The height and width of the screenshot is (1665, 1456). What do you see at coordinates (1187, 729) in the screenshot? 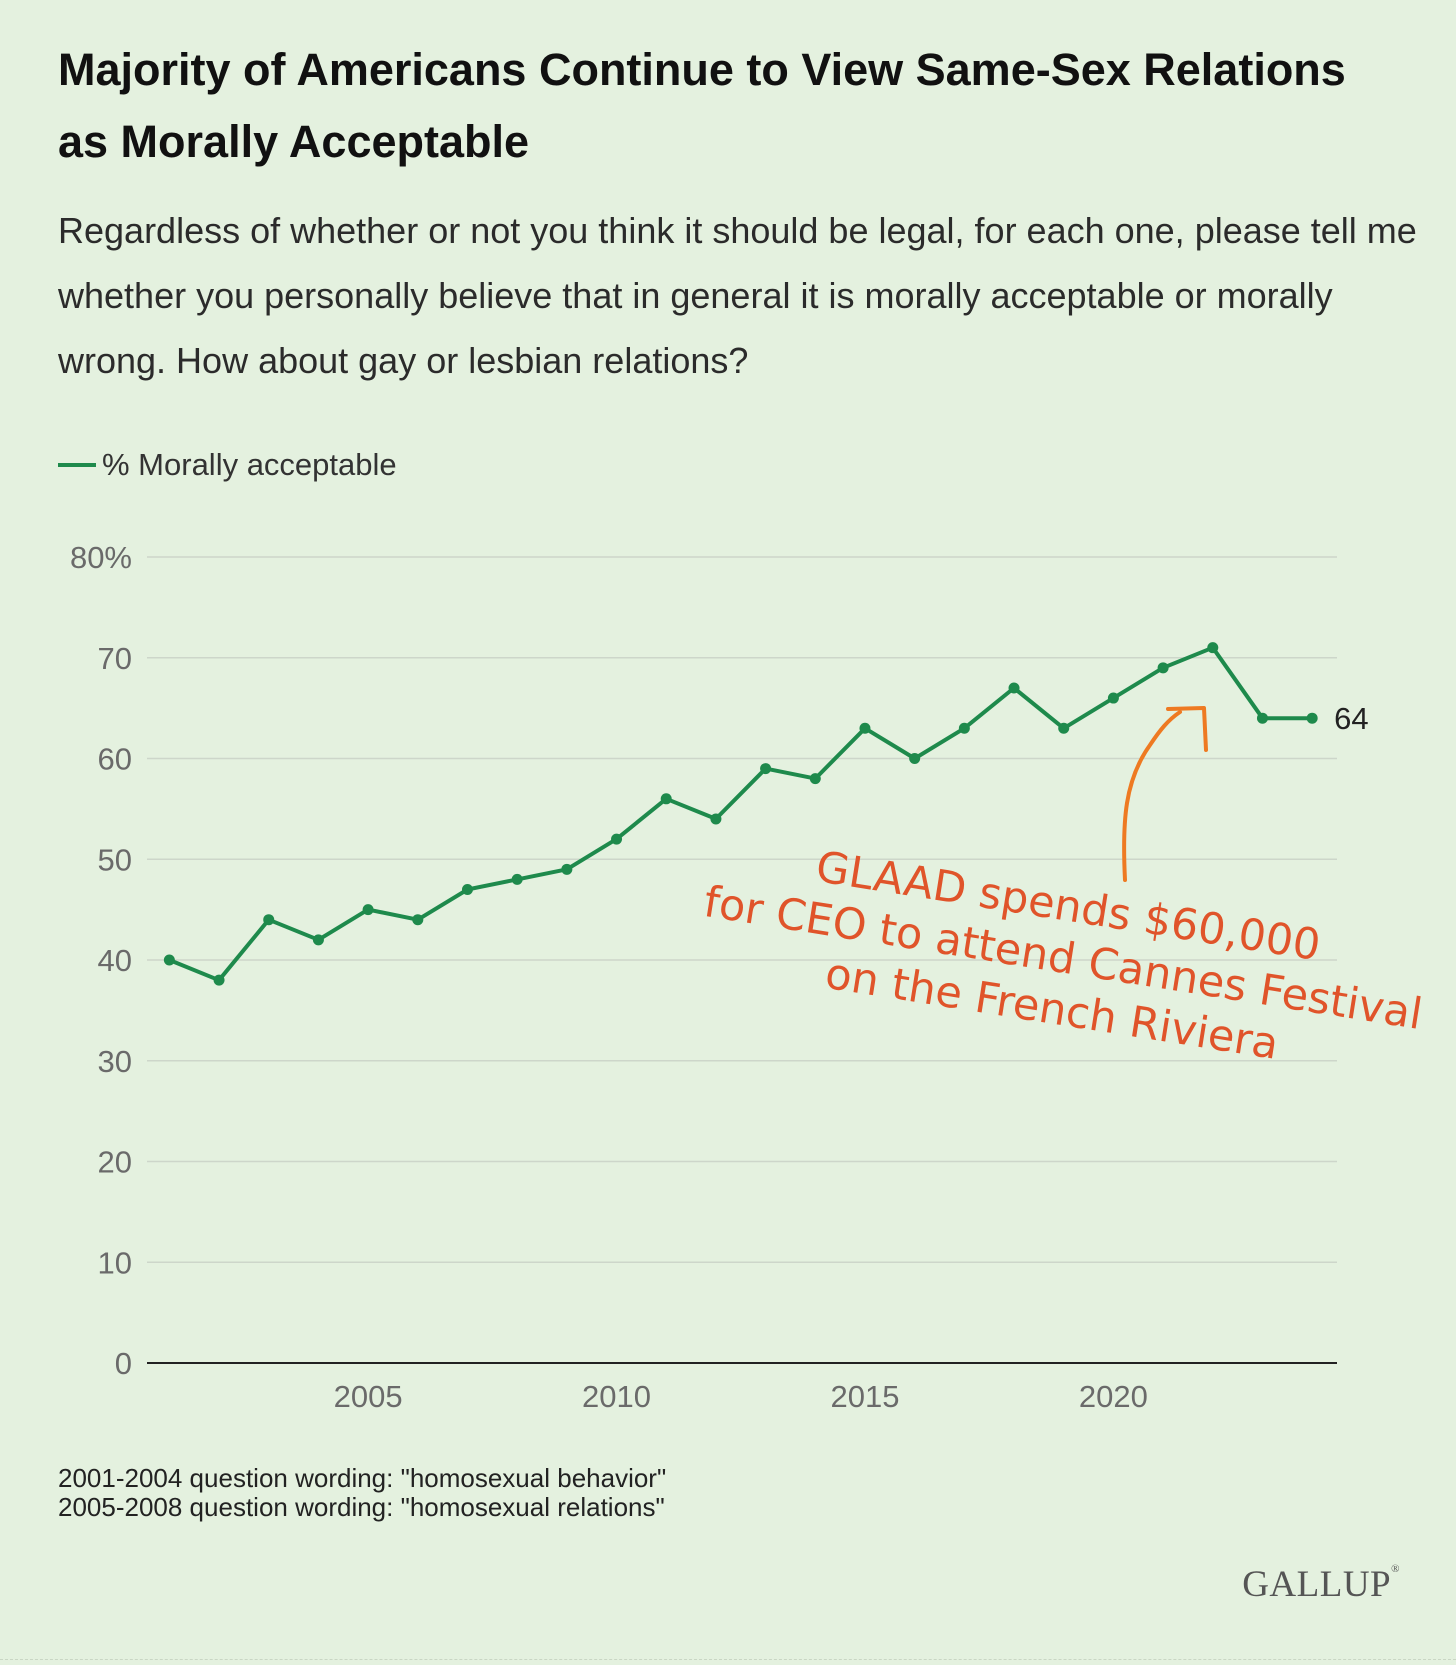
I see `annotation-arrowhead-icon` at bounding box center [1187, 729].